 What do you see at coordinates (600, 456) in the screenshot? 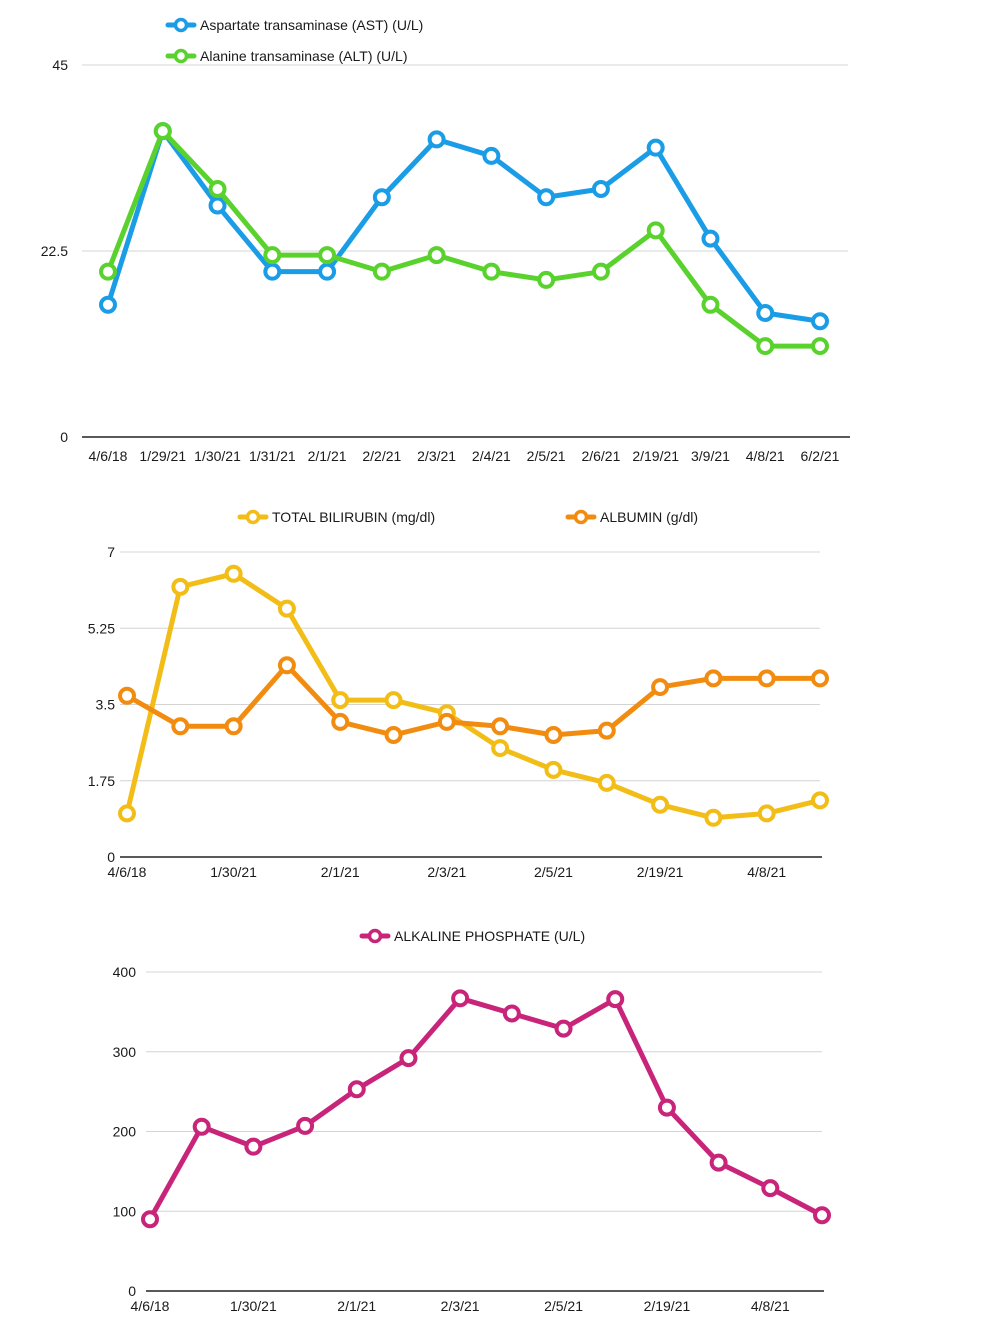
I see `x-tick-label: 2/6/21` at bounding box center [600, 456].